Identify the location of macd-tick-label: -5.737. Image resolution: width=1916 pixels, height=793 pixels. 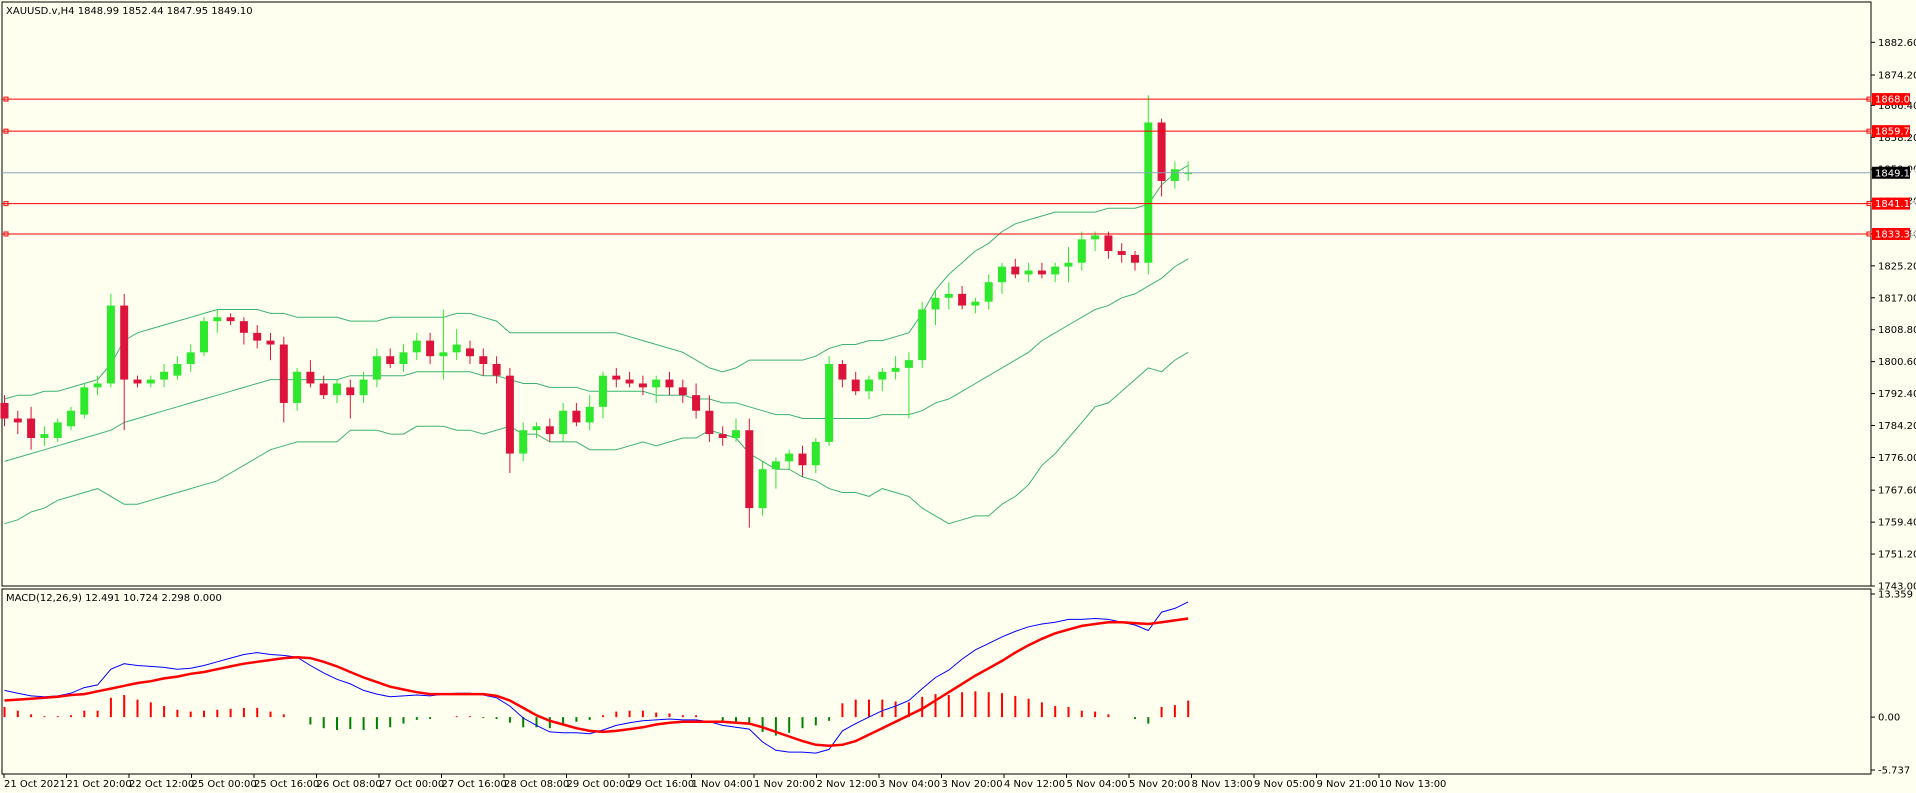
(1894, 771).